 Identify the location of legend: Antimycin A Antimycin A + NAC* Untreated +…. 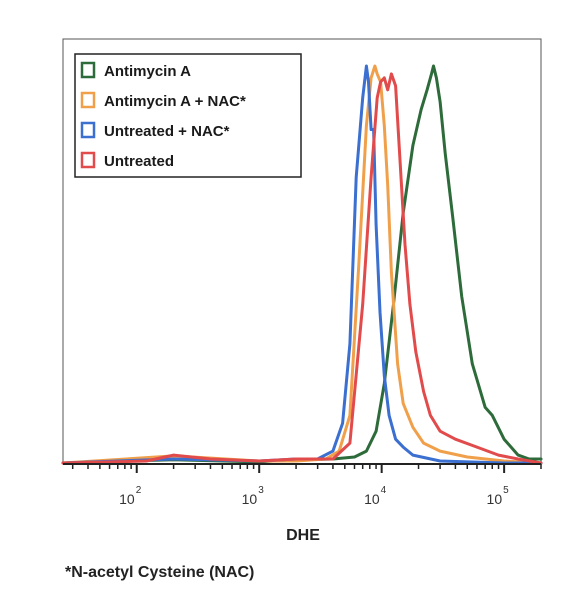
(188, 115).